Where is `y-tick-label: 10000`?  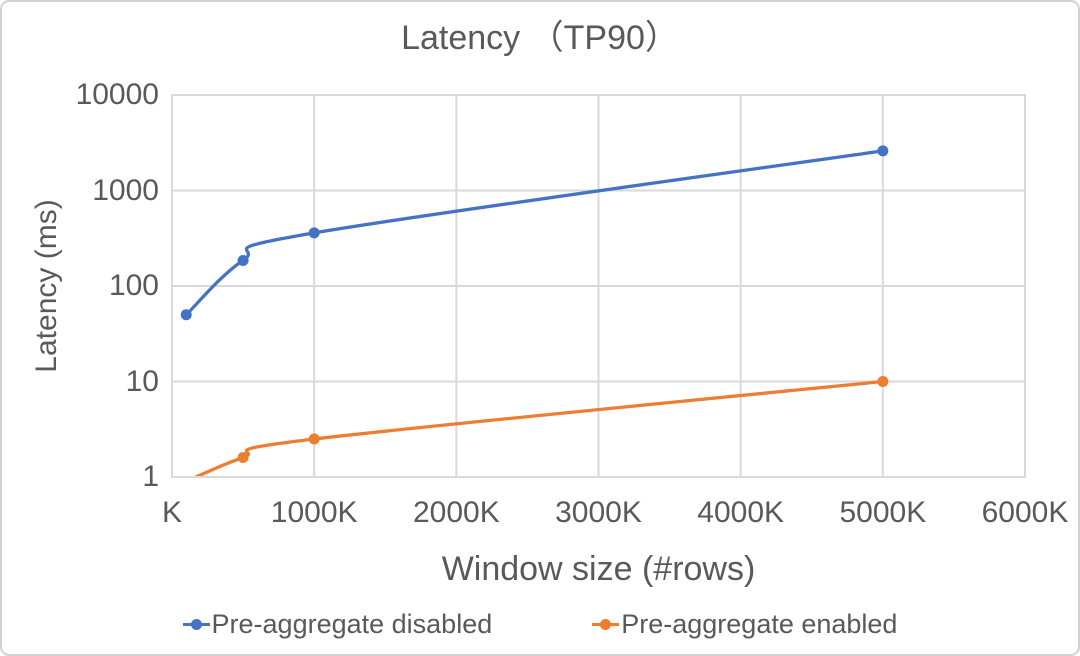
y-tick-label: 10000 is located at coordinates (117, 94).